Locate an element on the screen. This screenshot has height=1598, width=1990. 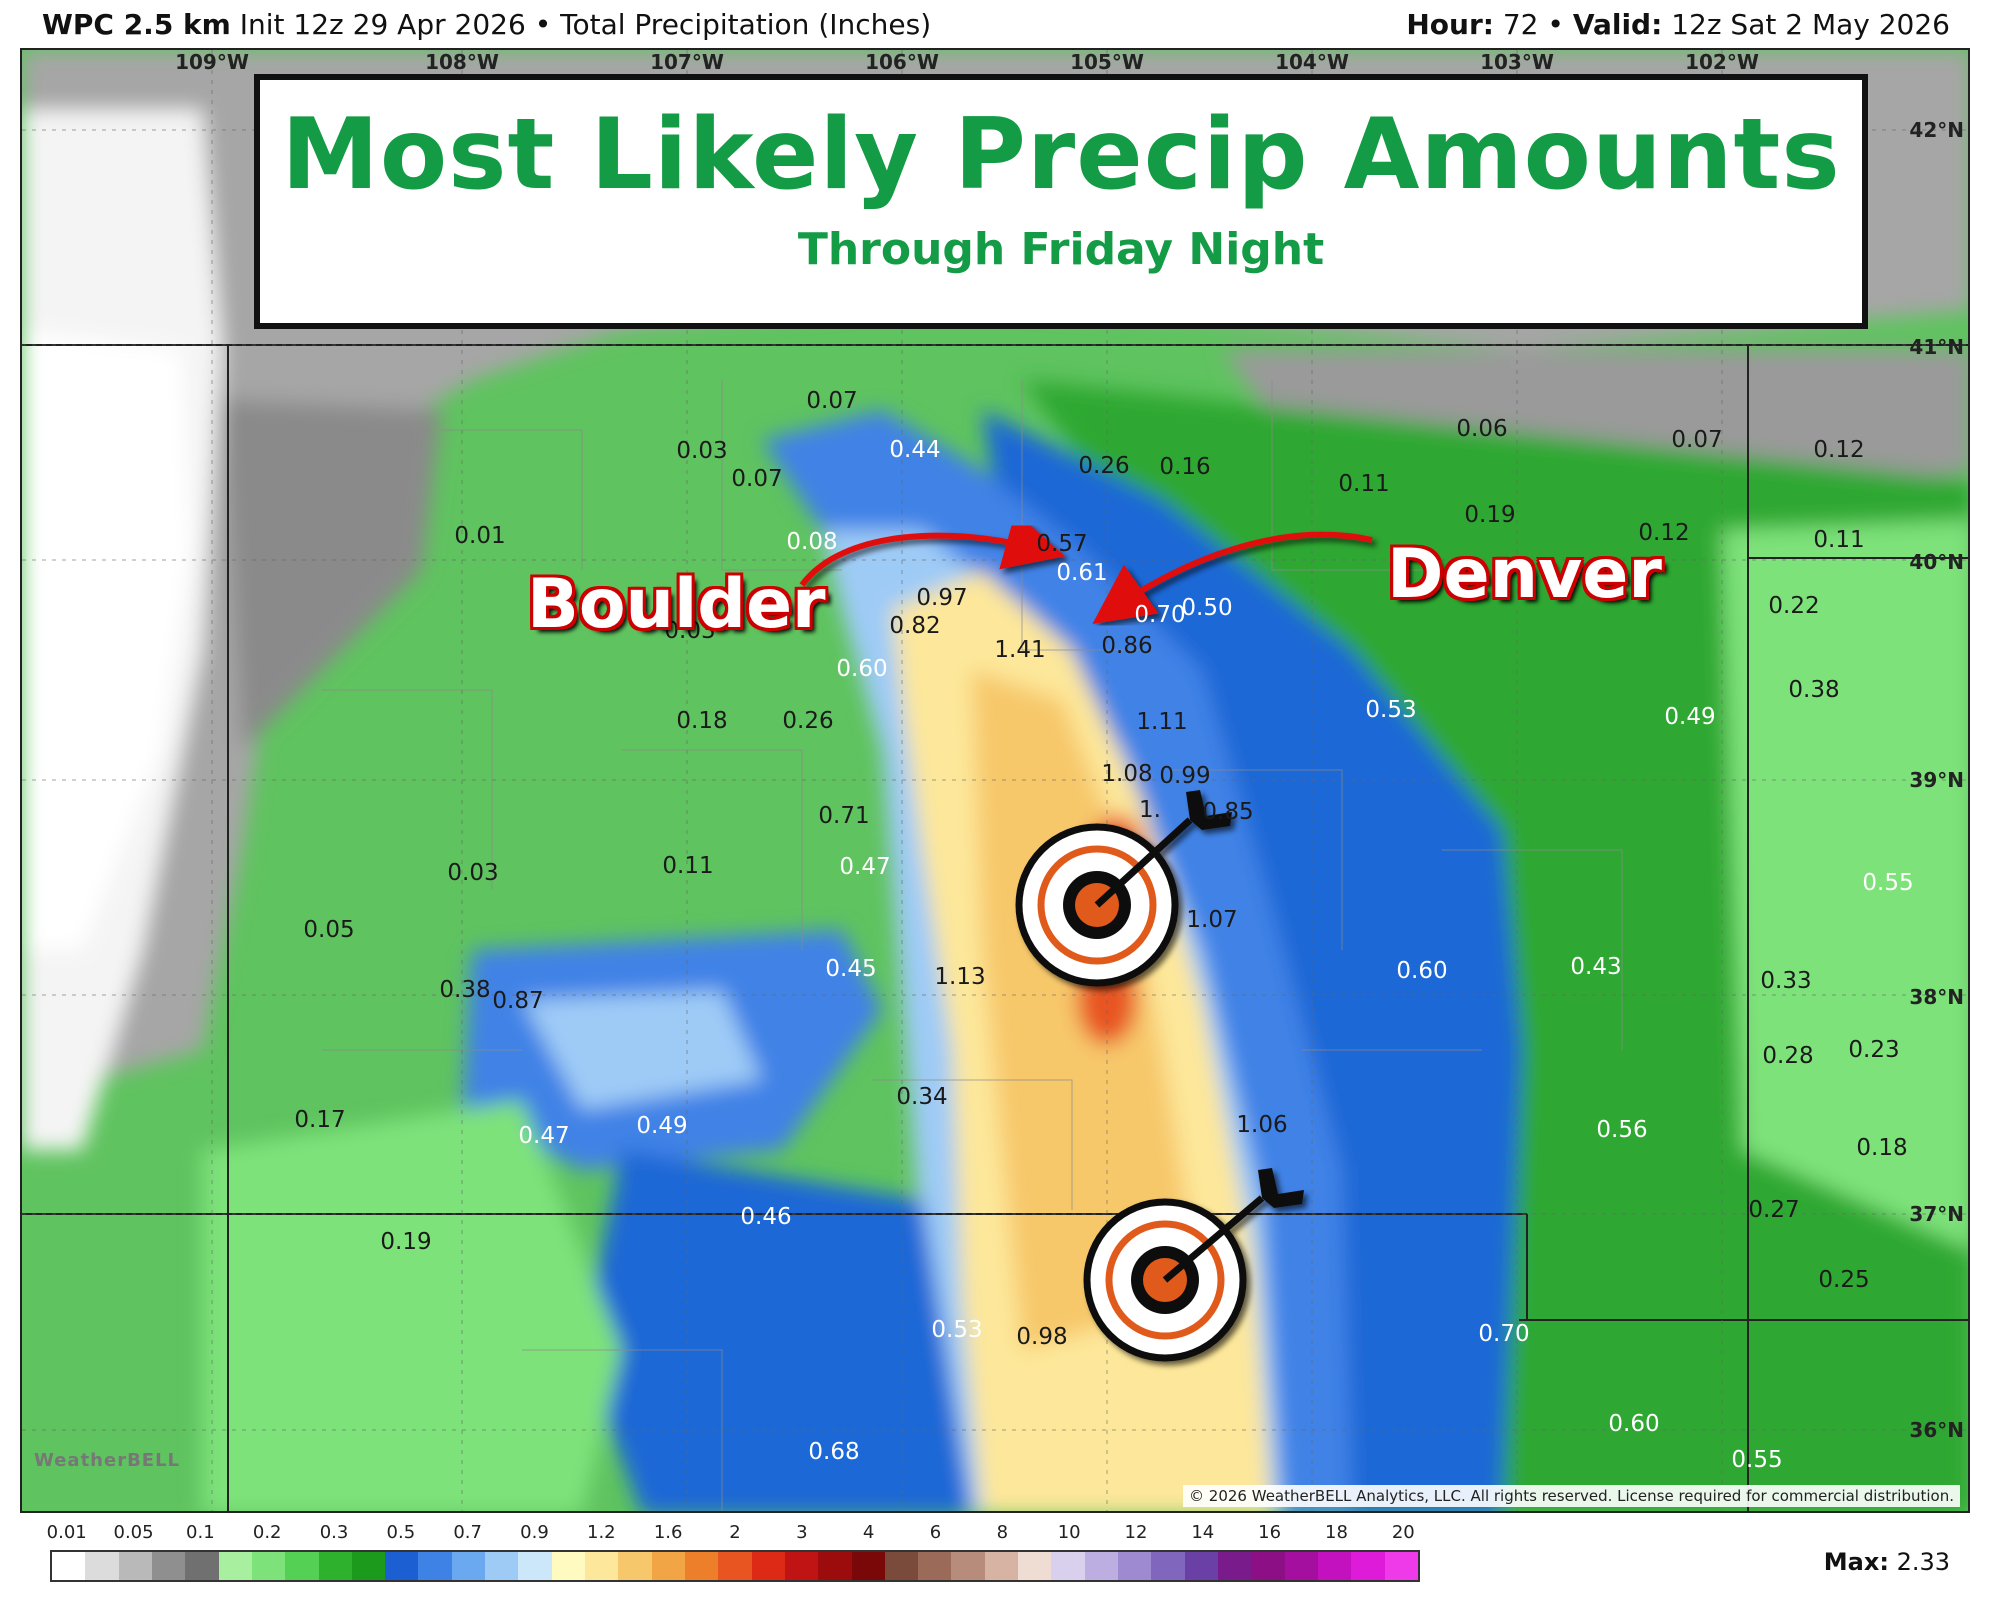
max-label: Max: is located at coordinates (1856, 1562).